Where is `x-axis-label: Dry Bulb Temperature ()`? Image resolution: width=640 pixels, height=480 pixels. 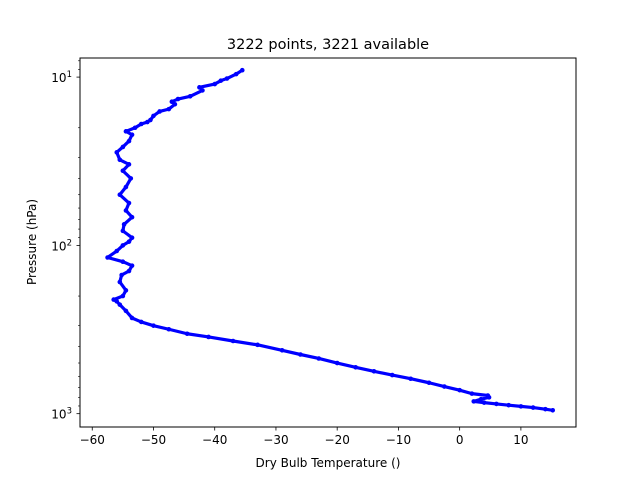
x-axis-label: Dry Bulb Temperature () is located at coordinates (328, 463).